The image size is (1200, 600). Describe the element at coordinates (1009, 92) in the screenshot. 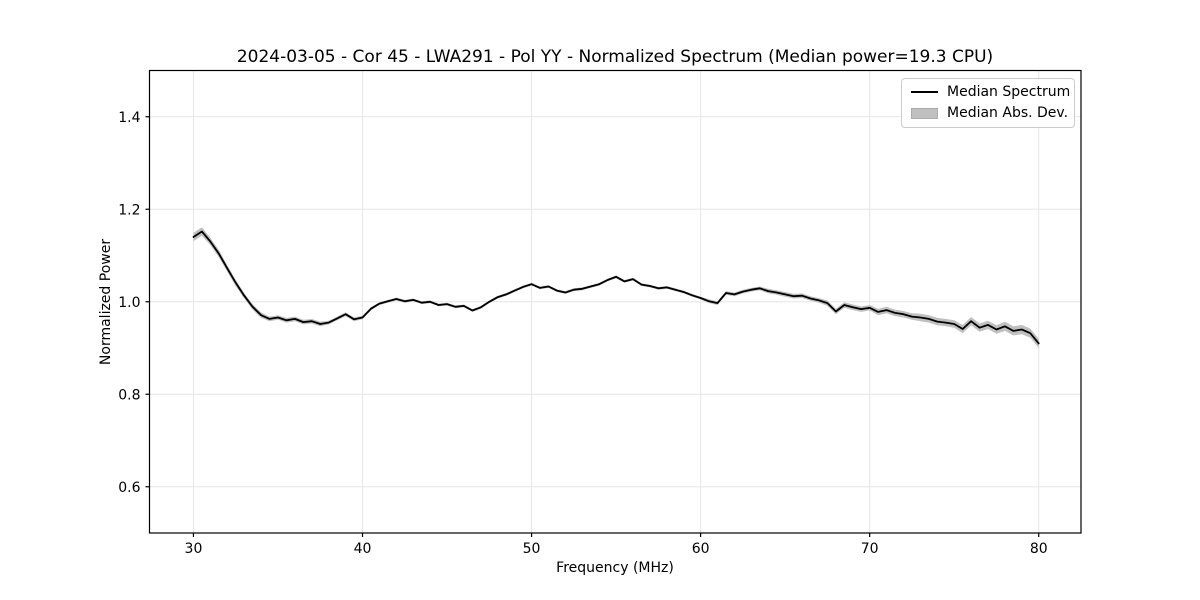

I see `legend-label: Median Spectrum` at that location.